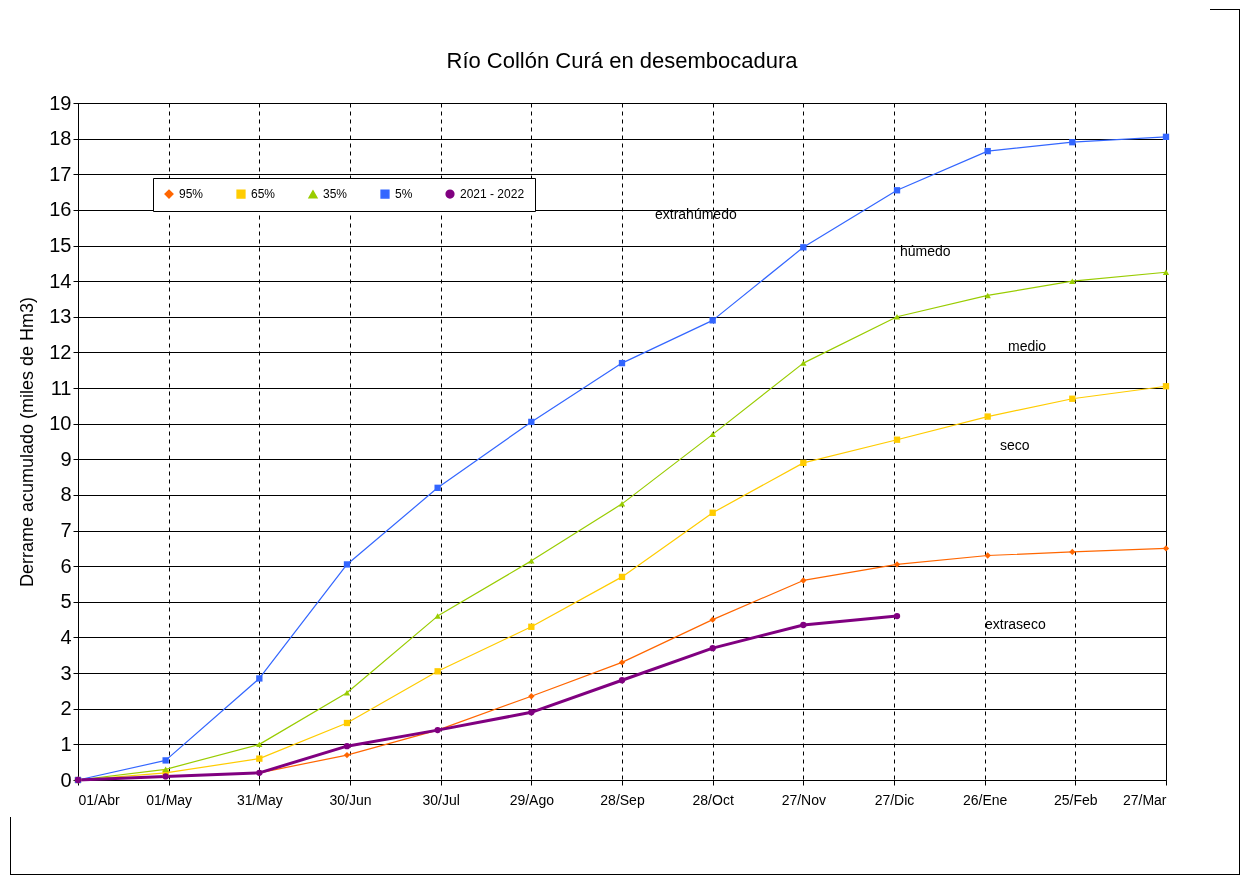 This screenshot has height=876, width=1242. What do you see at coordinates (404, 194) in the screenshot?
I see `legend-label: 5%` at bounding box center [404, 194].